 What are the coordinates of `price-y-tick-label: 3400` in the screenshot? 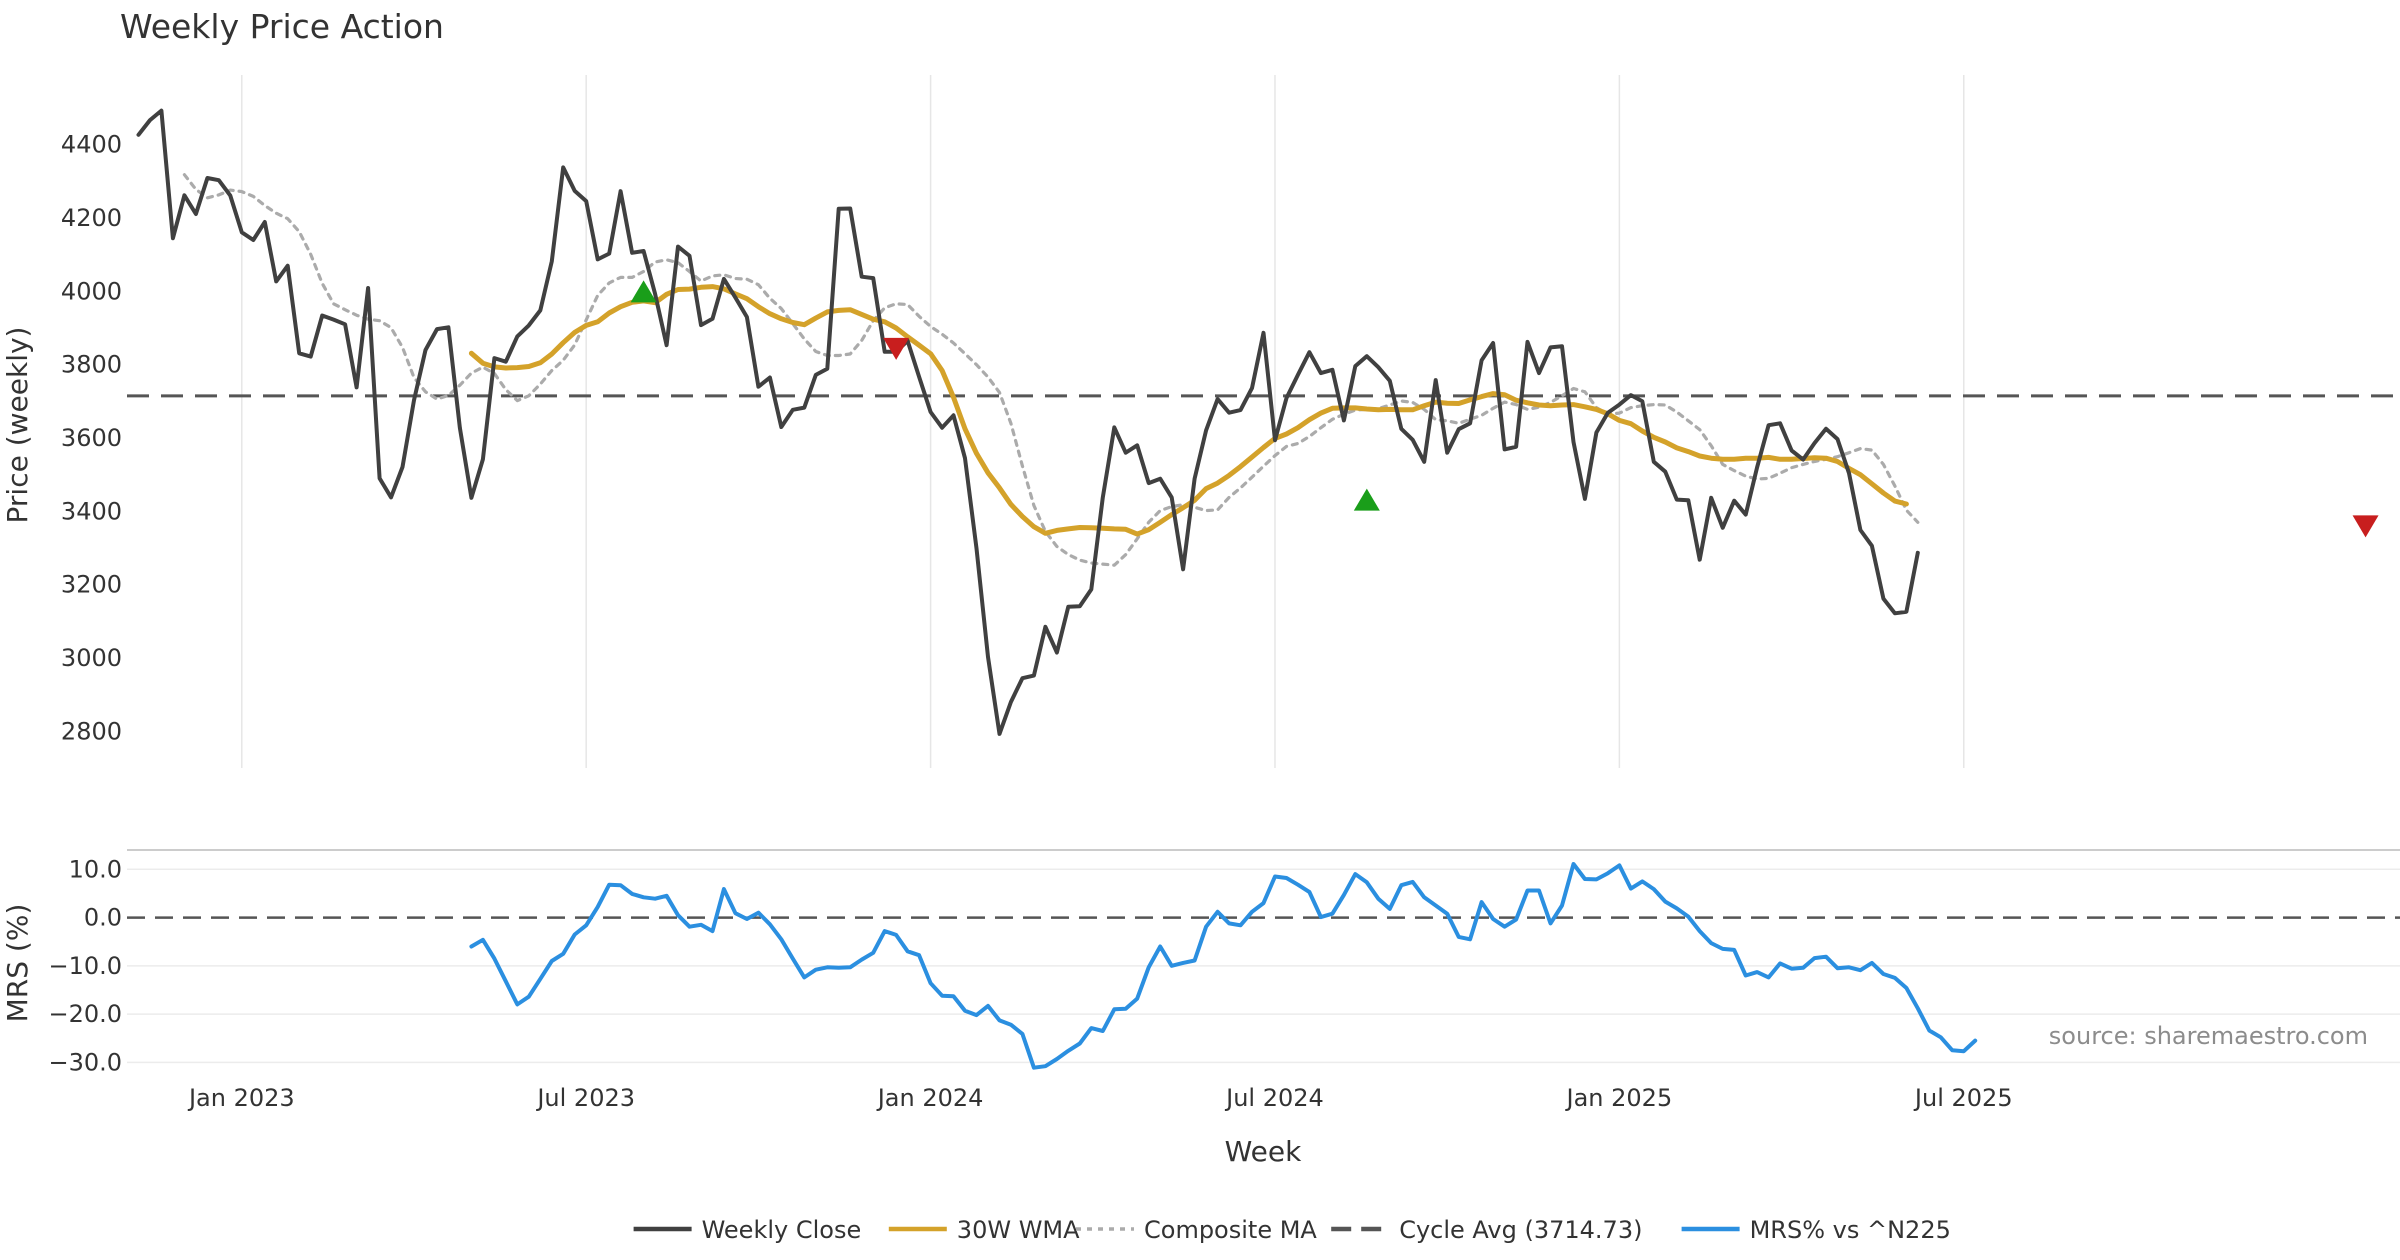 It's located at (91, 511).